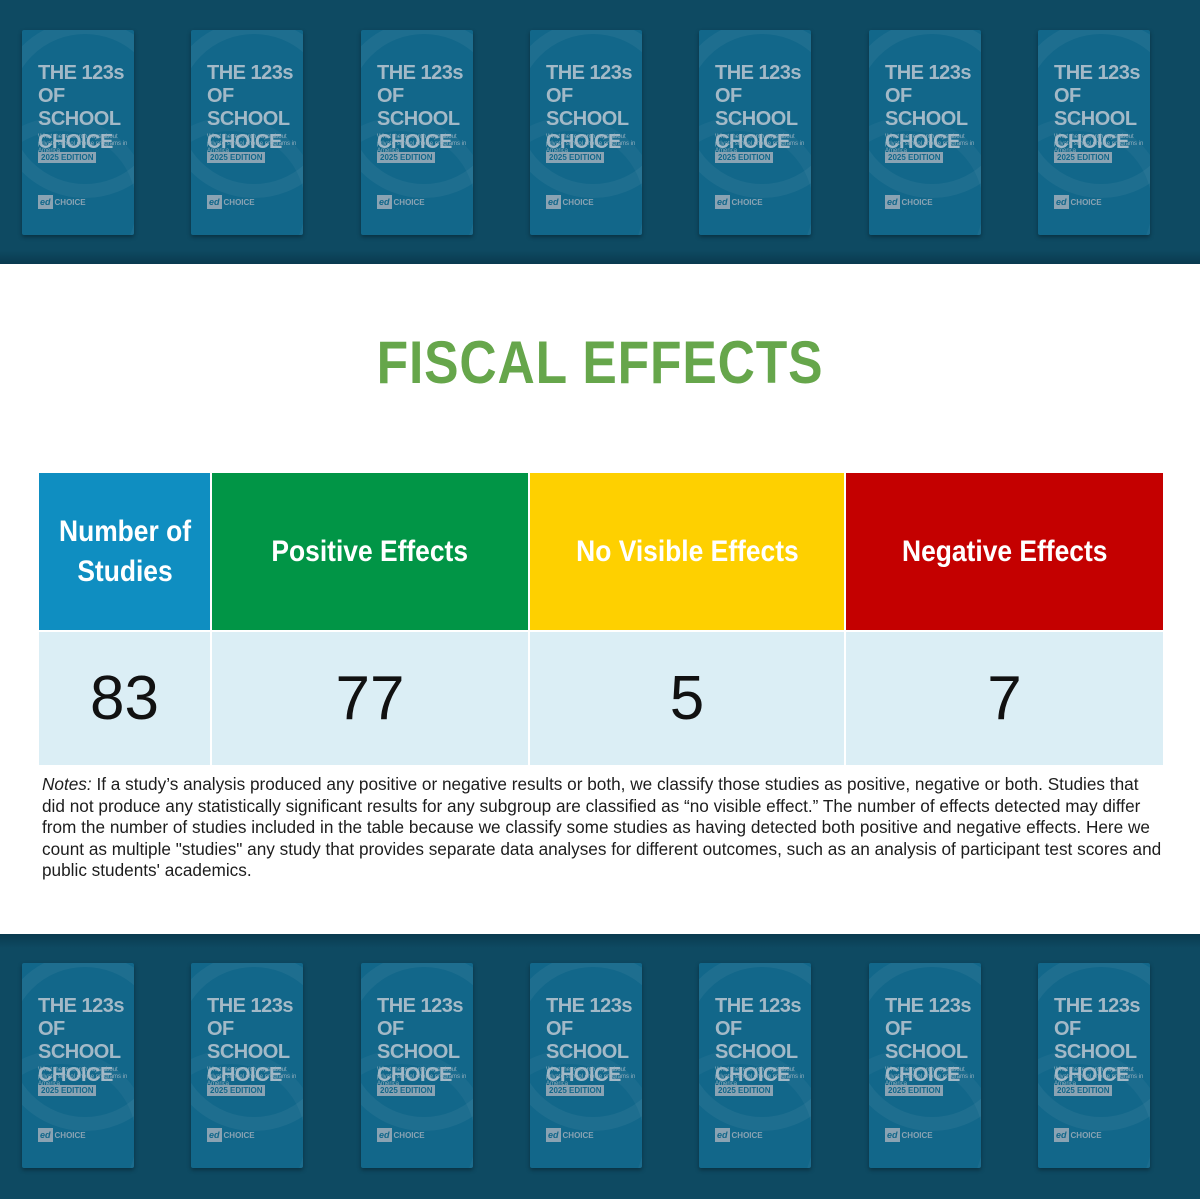 This screenshot has height=1199, width=1200. I want to click on header-label: No Visible Effects, so click(687, 551).